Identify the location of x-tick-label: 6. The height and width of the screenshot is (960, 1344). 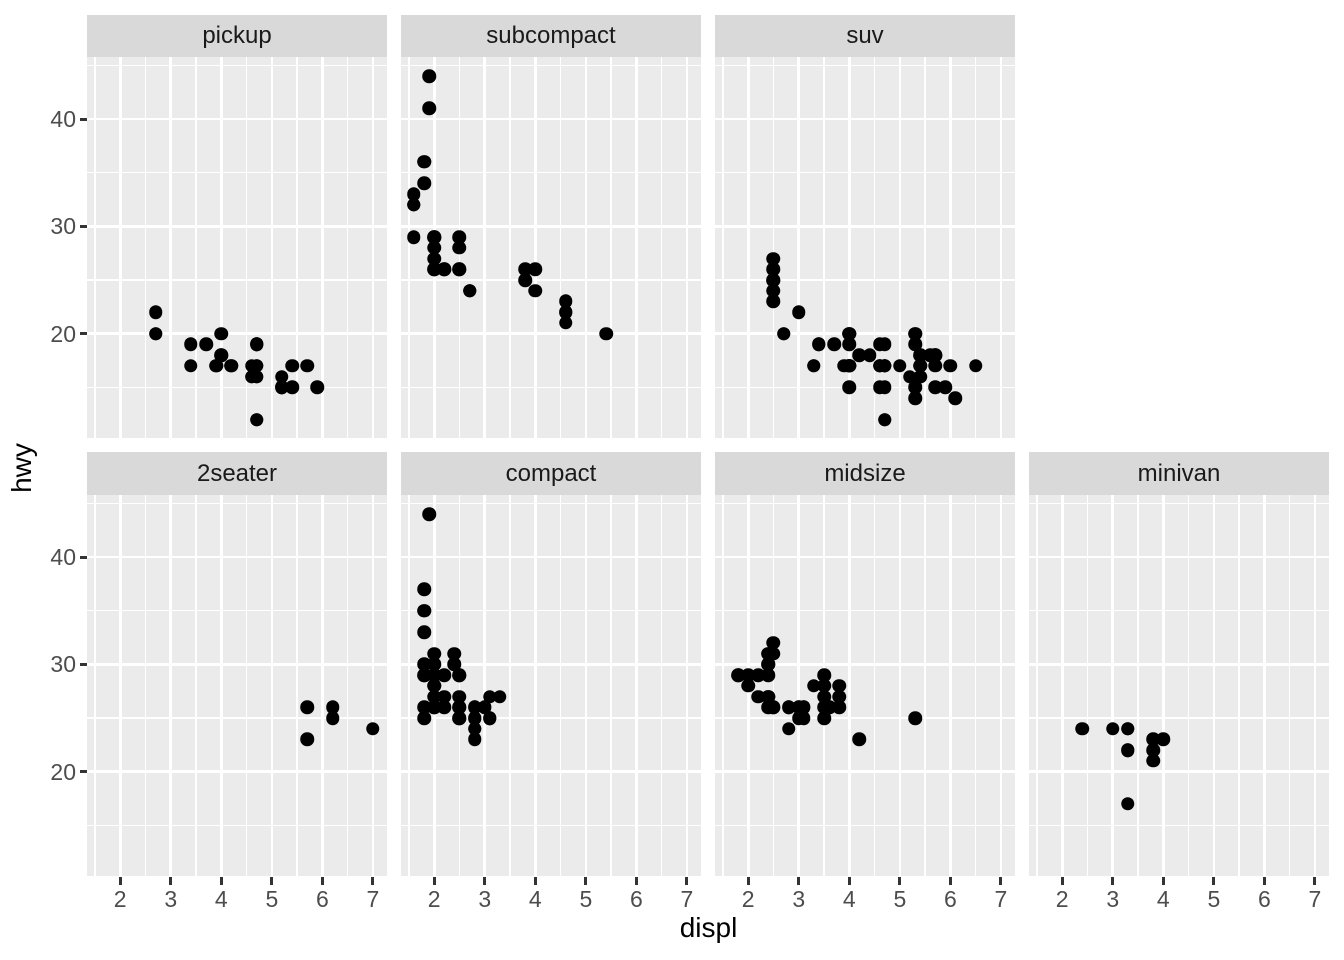
(950, 899).